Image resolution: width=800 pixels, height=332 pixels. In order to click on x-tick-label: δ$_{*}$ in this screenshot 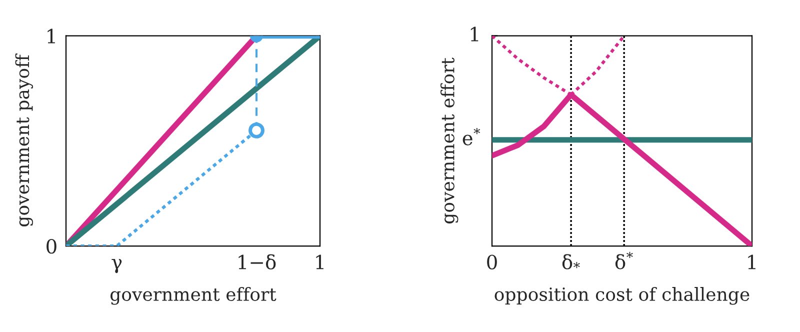, I will do `click(571, 262)`.